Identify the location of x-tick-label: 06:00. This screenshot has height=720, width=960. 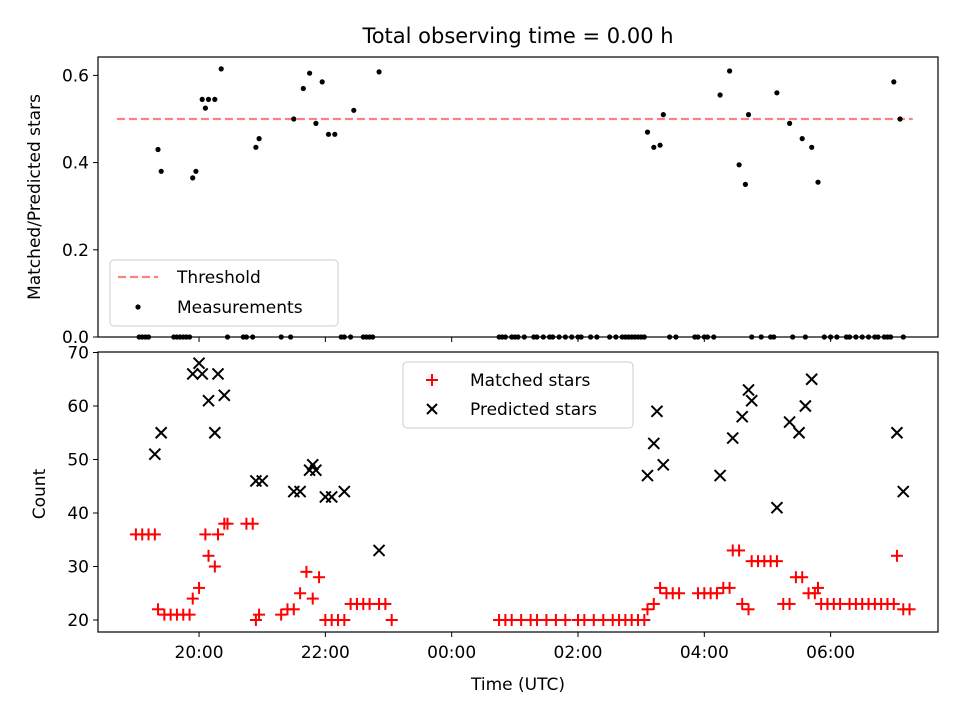
(830, 653).